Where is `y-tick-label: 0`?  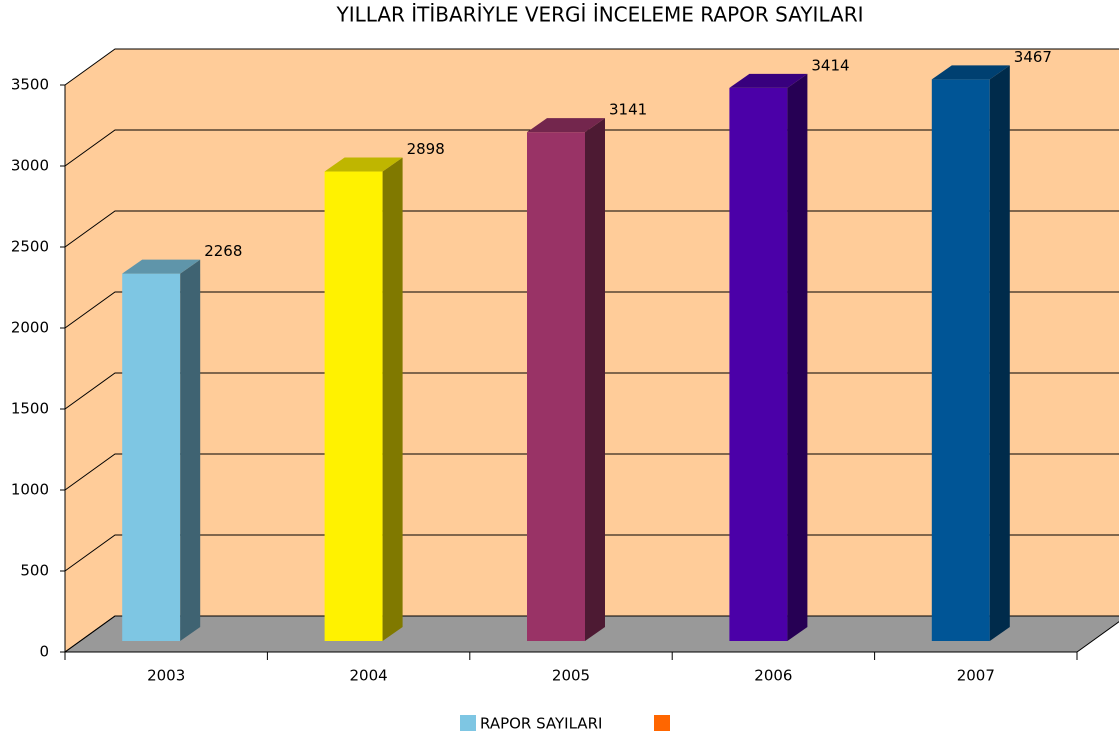 y-tick-label: 0 is located at coordinates (44, 652).